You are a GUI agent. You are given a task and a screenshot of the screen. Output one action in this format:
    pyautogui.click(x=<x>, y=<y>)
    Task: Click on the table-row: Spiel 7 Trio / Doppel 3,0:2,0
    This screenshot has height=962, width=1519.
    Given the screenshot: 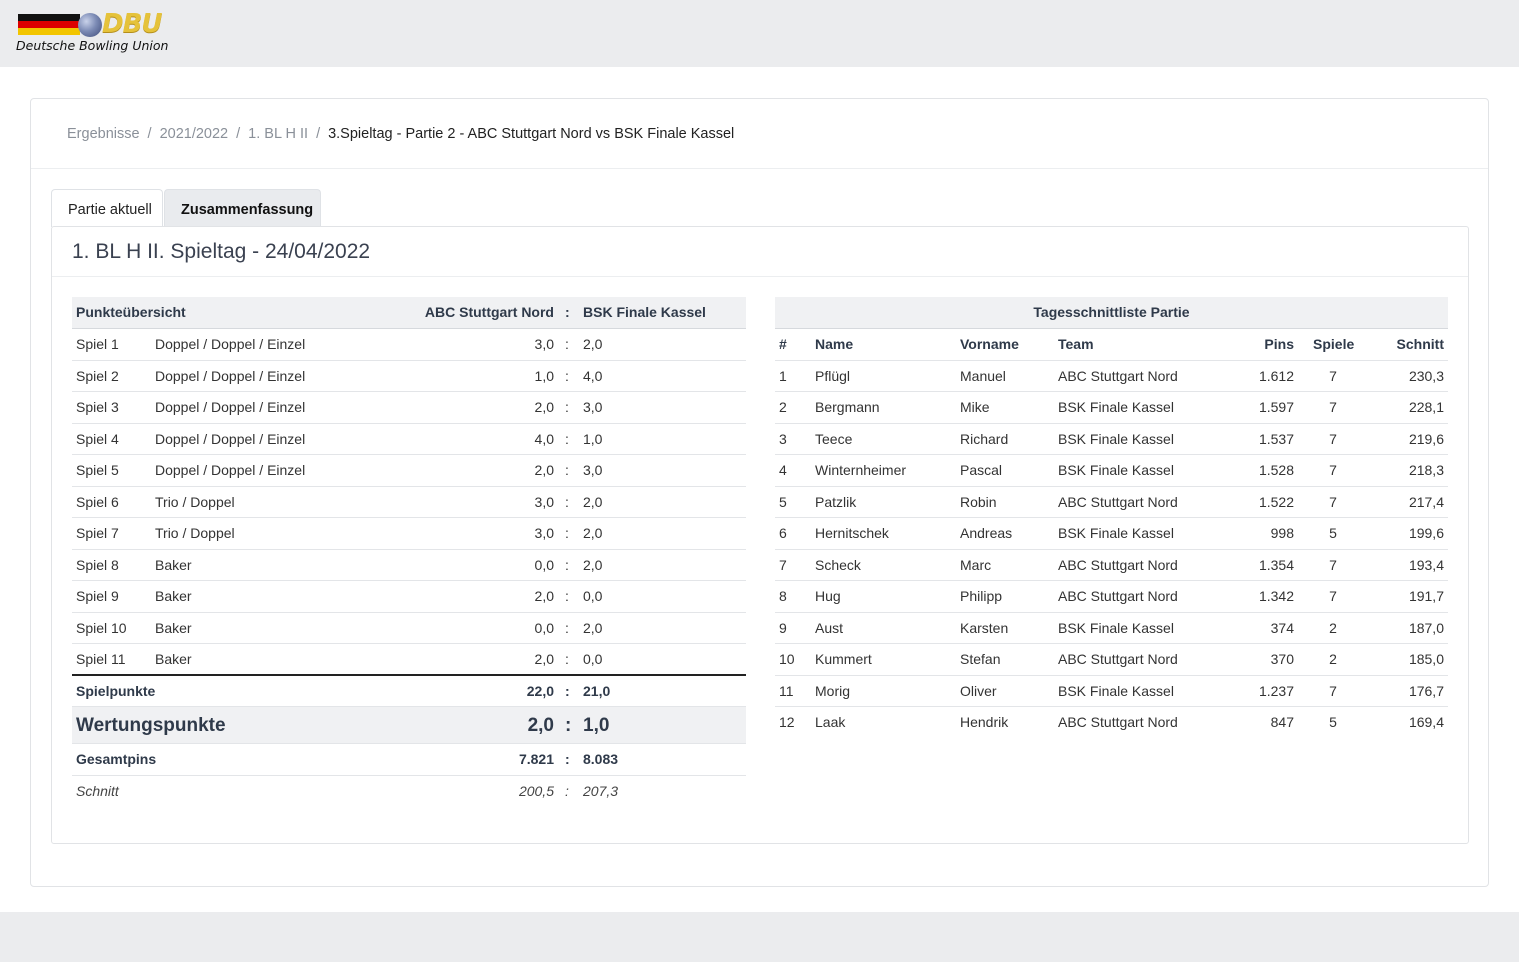 What is the action you would take?
    pyautogui.click(x=409, y=534)
    